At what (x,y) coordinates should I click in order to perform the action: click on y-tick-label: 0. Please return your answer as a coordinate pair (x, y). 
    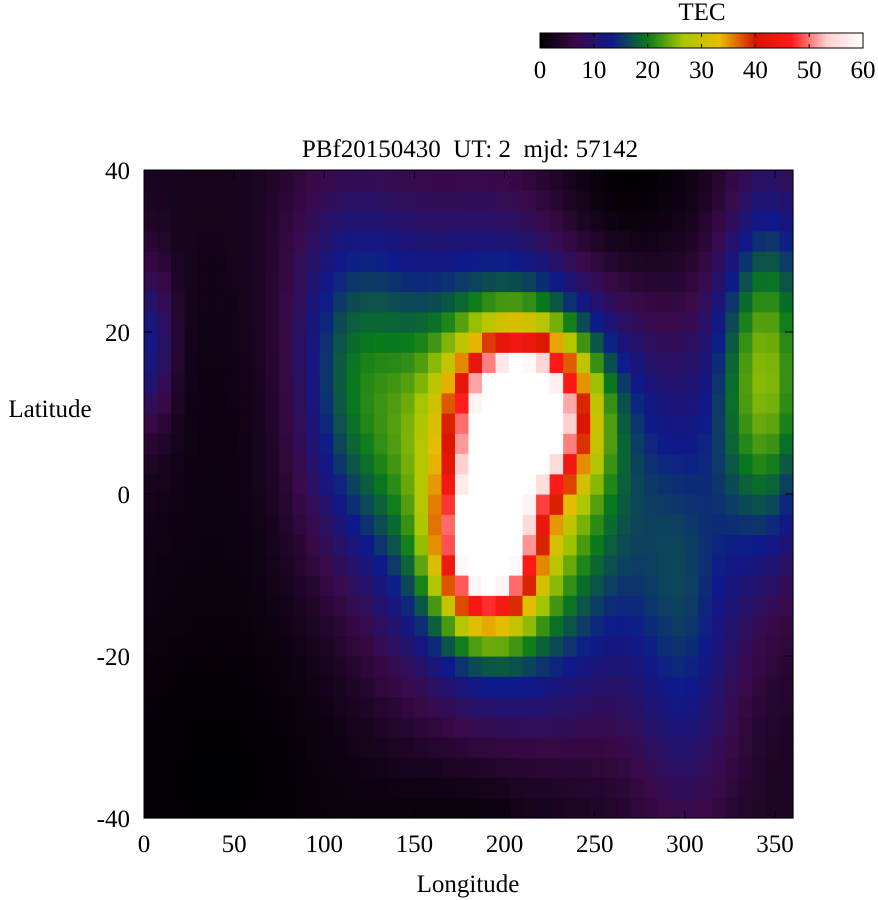
    Looking at the image, I should click on (124, 495).